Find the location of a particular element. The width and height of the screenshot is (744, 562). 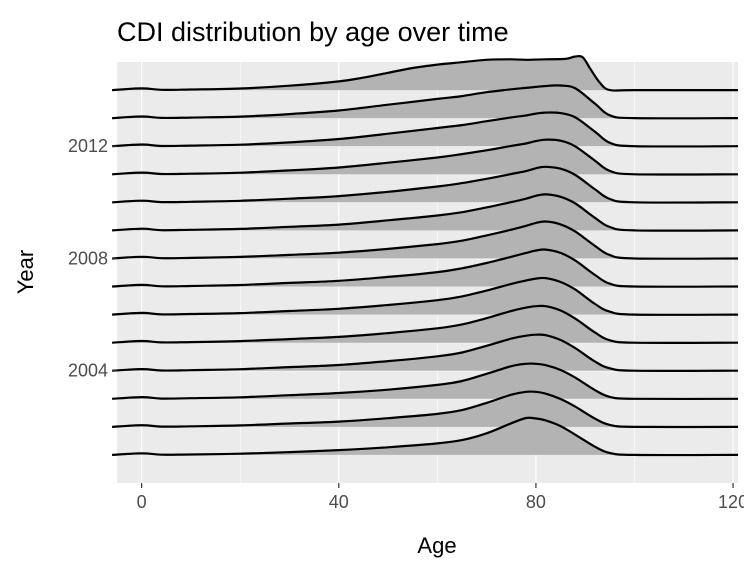

x-tick-label: 80 is located at coordinates (536, 502).